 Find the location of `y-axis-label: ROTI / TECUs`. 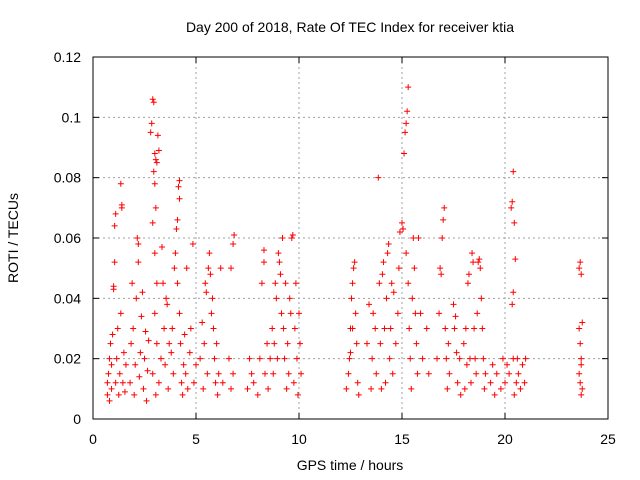

y-axis-label: ROTI / TECUs is located at coordinates (13, 238).